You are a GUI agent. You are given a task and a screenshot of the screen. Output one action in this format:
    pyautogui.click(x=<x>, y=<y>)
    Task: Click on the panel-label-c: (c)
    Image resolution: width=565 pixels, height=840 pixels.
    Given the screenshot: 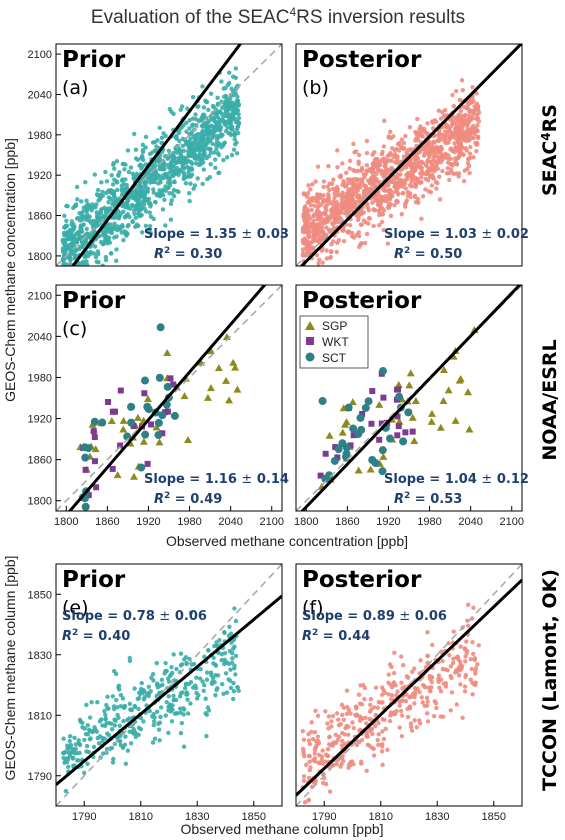 What is the action you would take?
    pyautogui.click(x=74, y=329)
    